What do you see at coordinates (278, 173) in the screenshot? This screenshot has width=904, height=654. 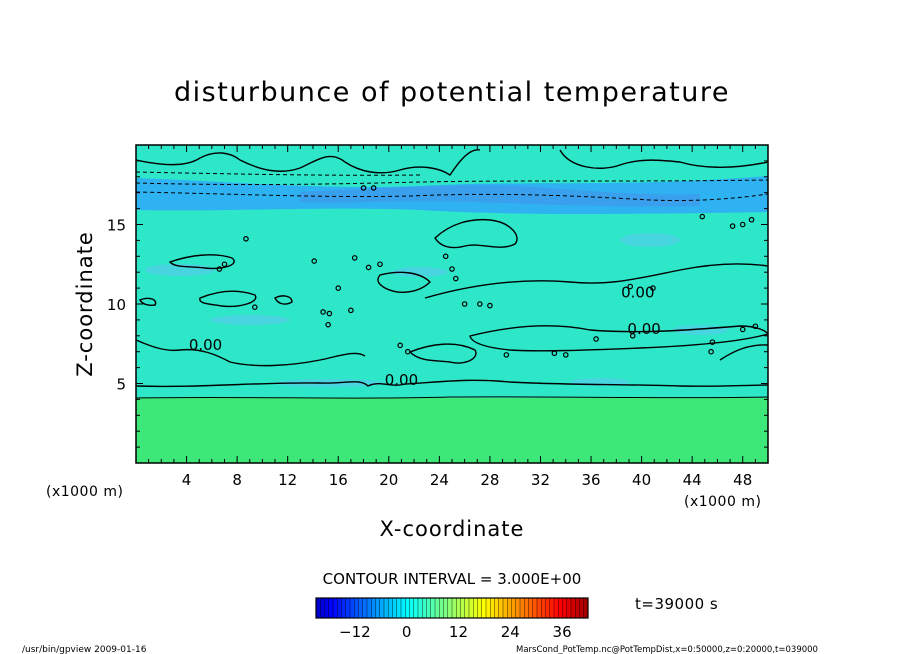 I see `neg-contour-top` at bounding box center [278, 173].